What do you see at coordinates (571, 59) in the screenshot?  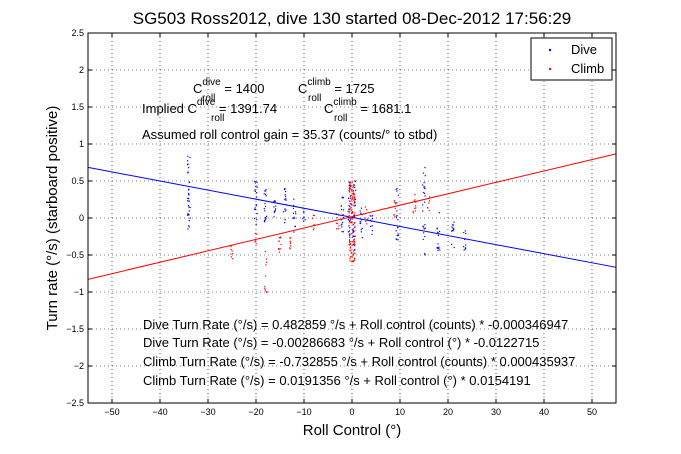 I see `legend-box` at bounding box center [571, 59].